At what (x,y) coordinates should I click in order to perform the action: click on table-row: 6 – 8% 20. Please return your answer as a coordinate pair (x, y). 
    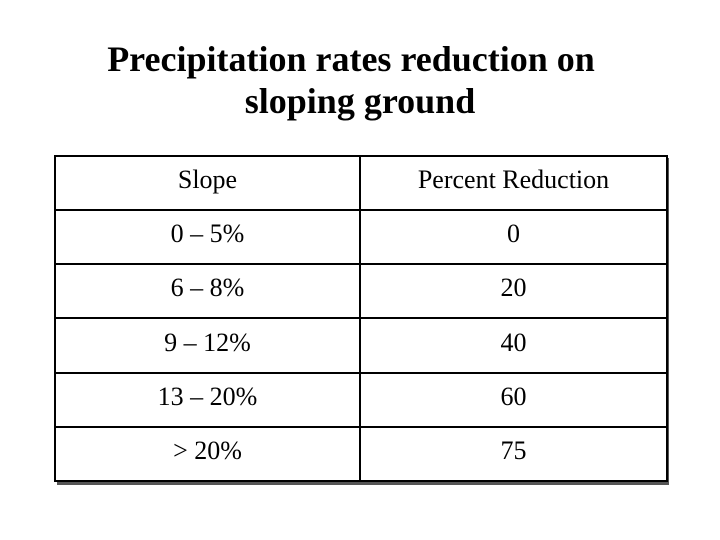
    Looking at the image, I should click on (361, 291).